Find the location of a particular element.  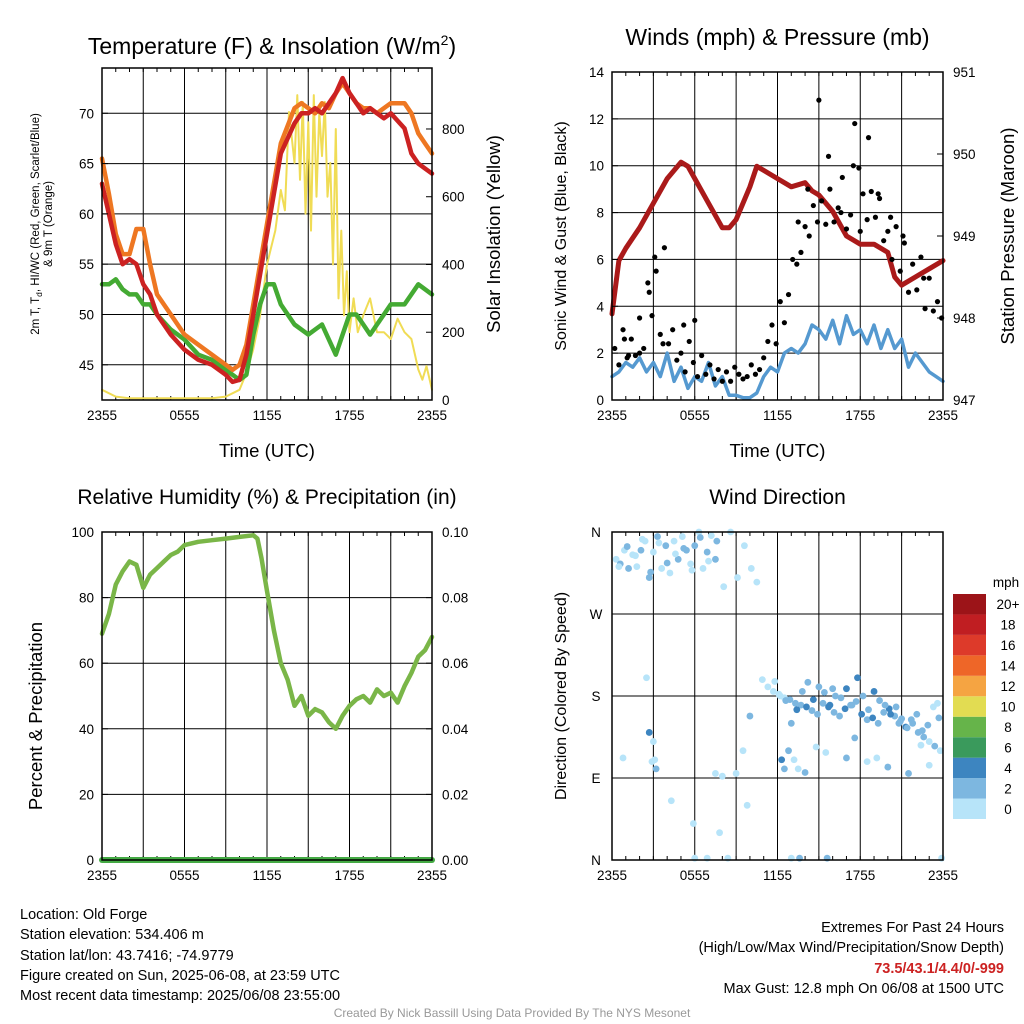

y-axis-label: Direction (Colored By Speed) is located at coordinates (561, 696).